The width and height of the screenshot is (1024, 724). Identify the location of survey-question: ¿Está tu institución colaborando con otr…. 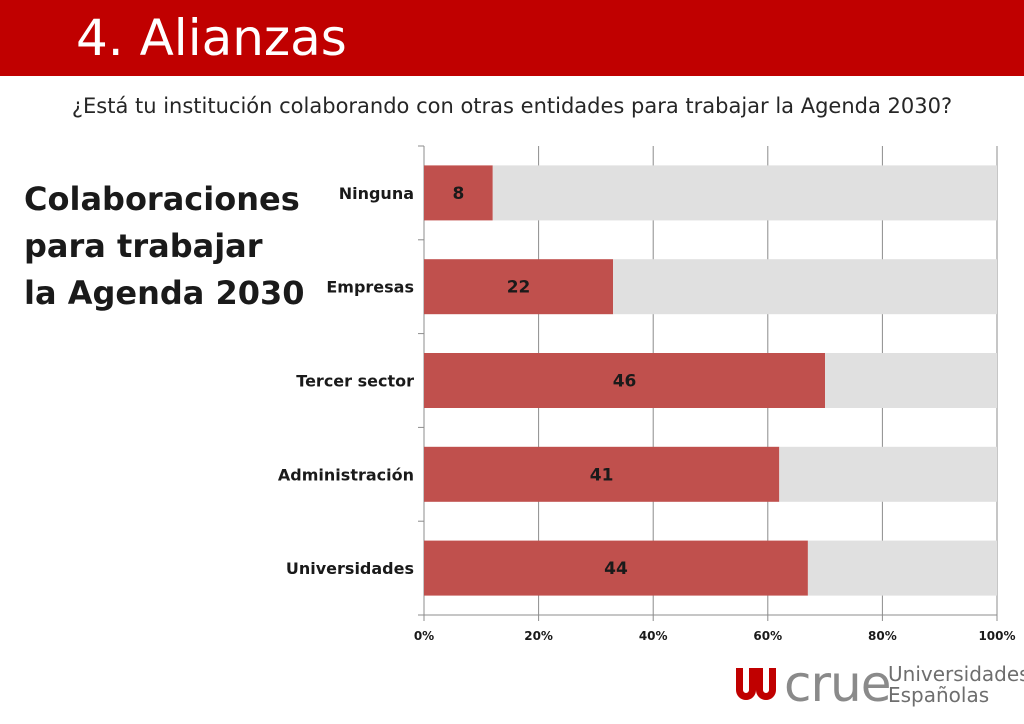
(512, 106).